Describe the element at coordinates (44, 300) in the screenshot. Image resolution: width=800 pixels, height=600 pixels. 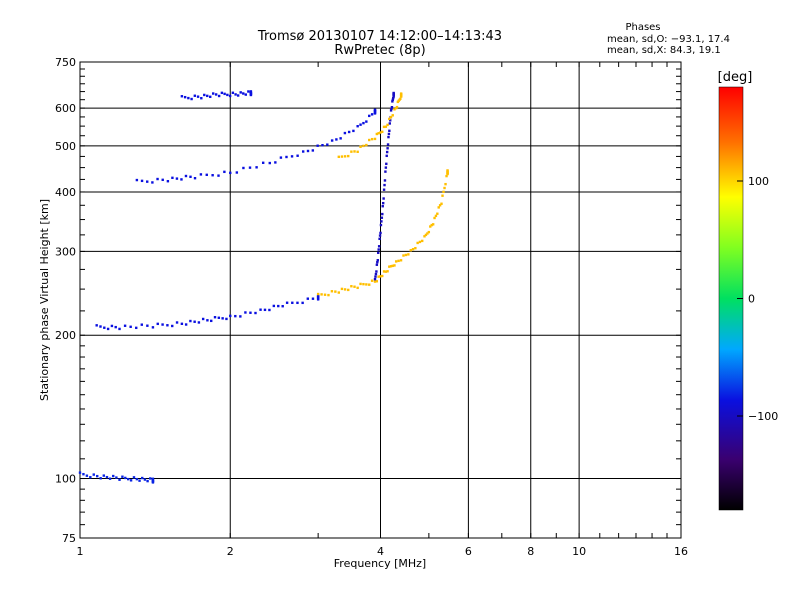
I see `y-axis-label: Stationary phase Virtual Height [km]` at that location.